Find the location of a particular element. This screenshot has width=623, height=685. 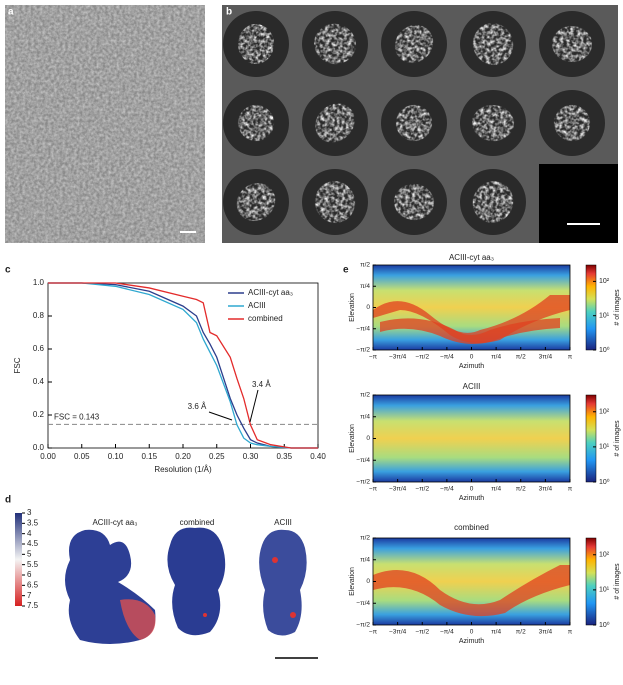

x-tick-label: −3π/4 is located at coordinates (398, 489).